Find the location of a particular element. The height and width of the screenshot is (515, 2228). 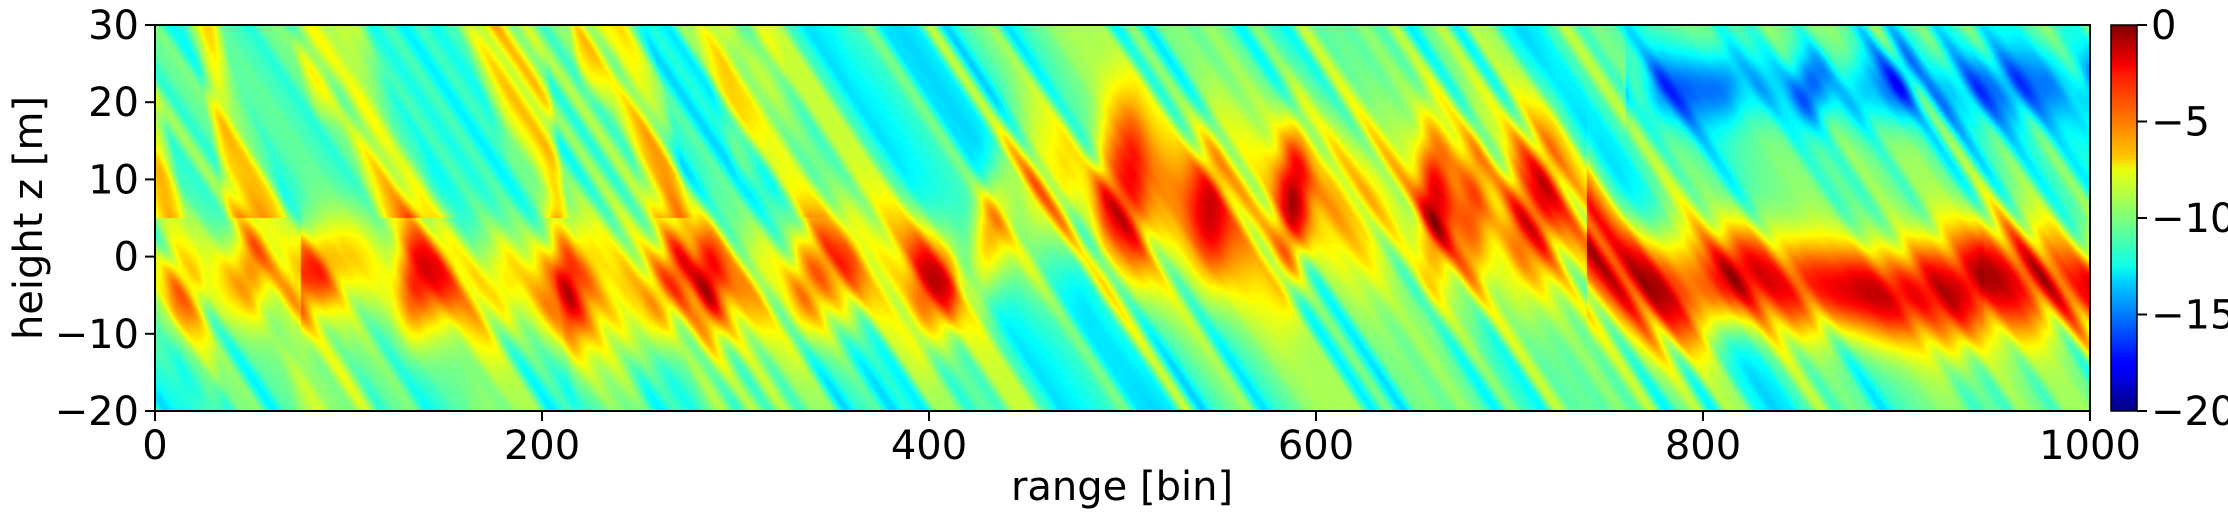

y-tick-label: −10 is located at coordinates (97, 335).